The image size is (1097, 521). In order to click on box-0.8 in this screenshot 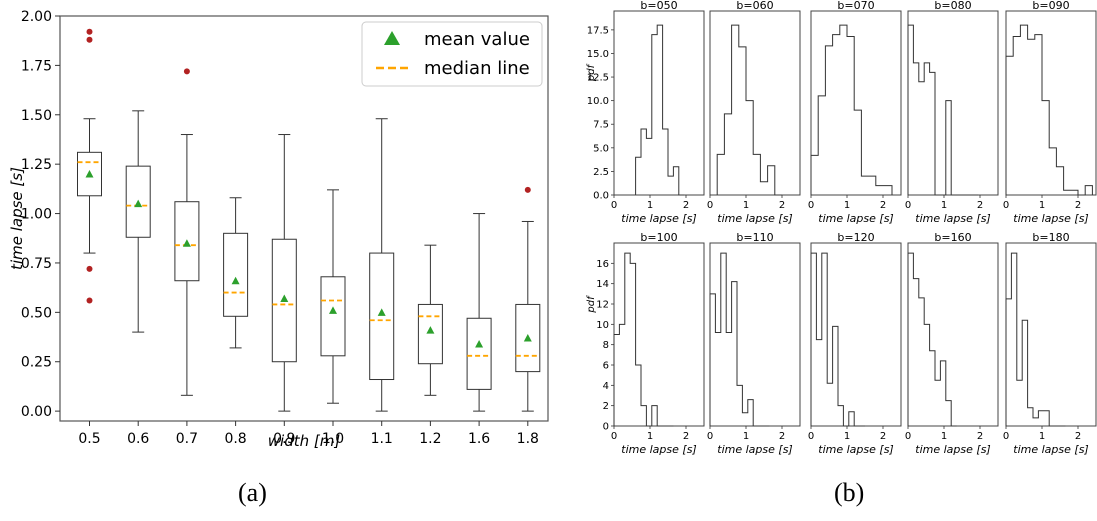, I will do `click(236, 273)`.